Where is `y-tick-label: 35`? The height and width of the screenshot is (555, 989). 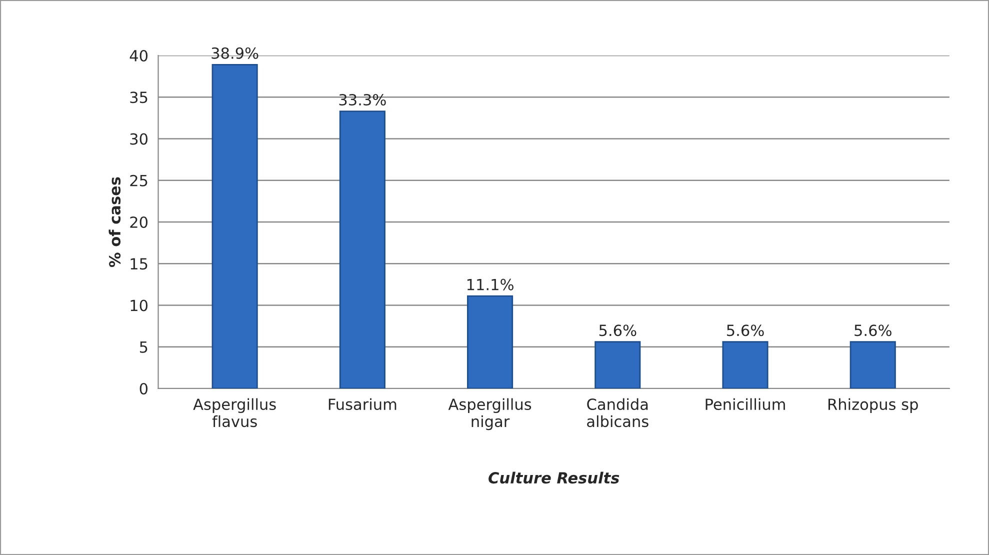 y-tick-label: 35 is located at coordinates (139, 98).